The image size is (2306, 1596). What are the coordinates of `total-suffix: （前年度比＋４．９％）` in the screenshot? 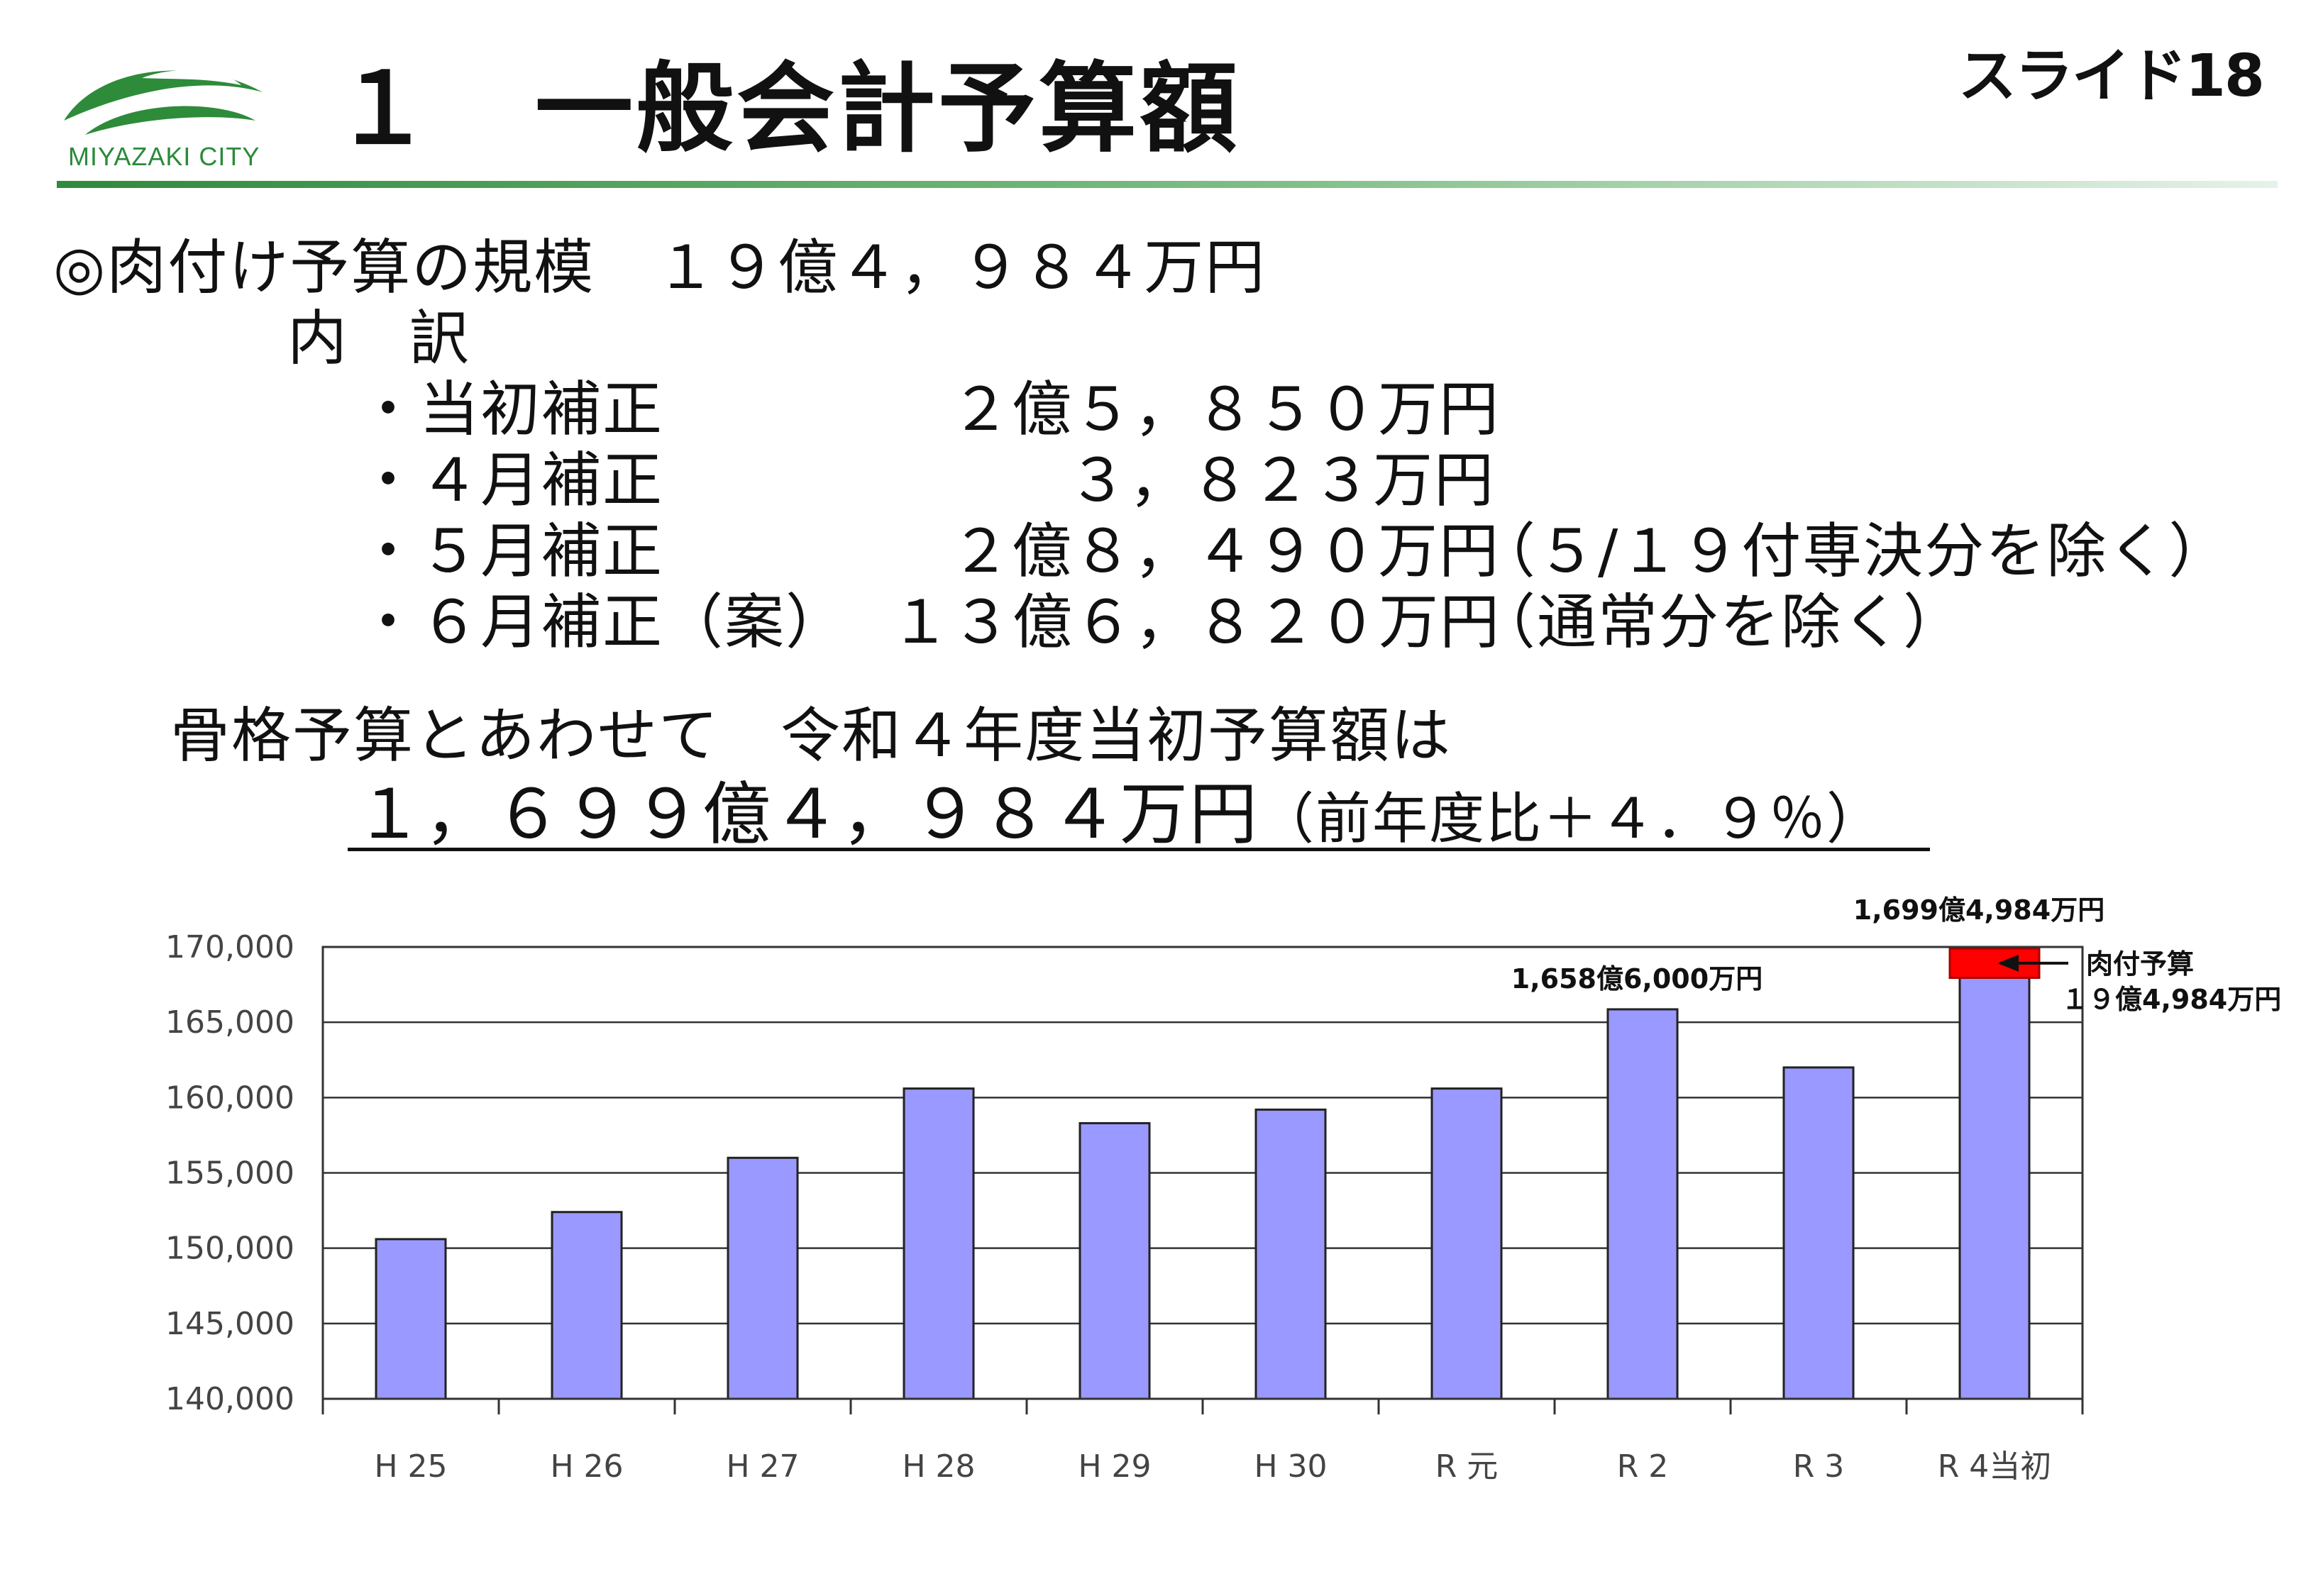 It's located at (1571, 819).